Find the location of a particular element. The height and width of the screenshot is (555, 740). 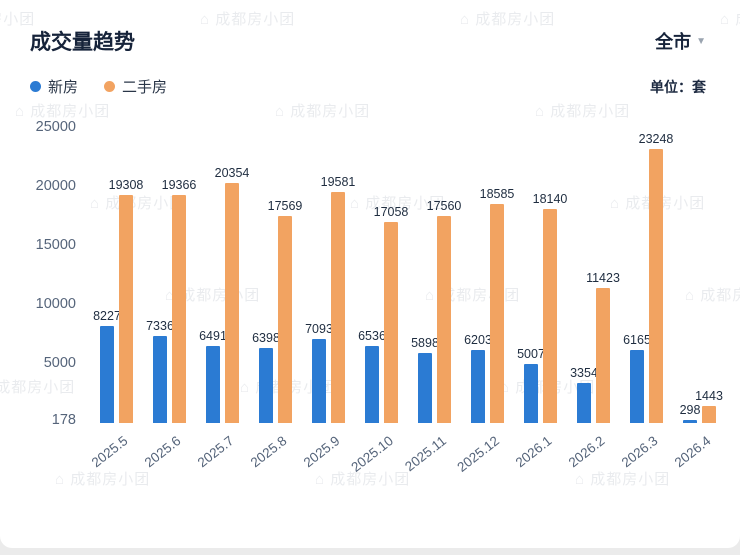

y-axis-tick-label: 20000 is located at coordinates (55, 186).